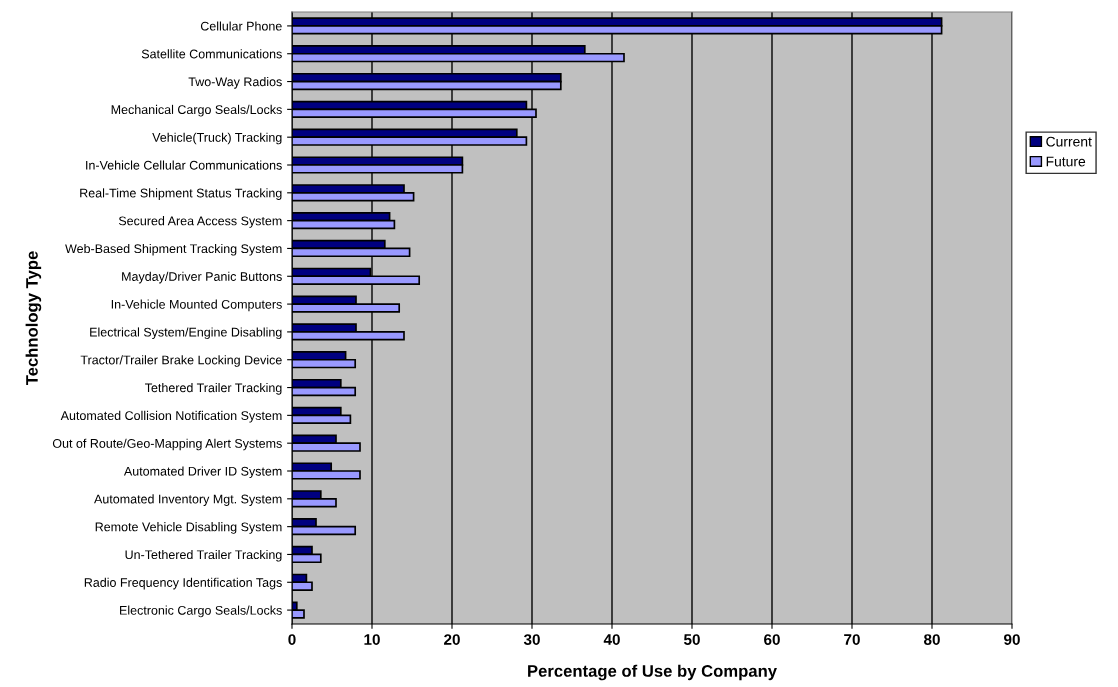  I want to click on x-tick-label: 30, so click(531, 639).